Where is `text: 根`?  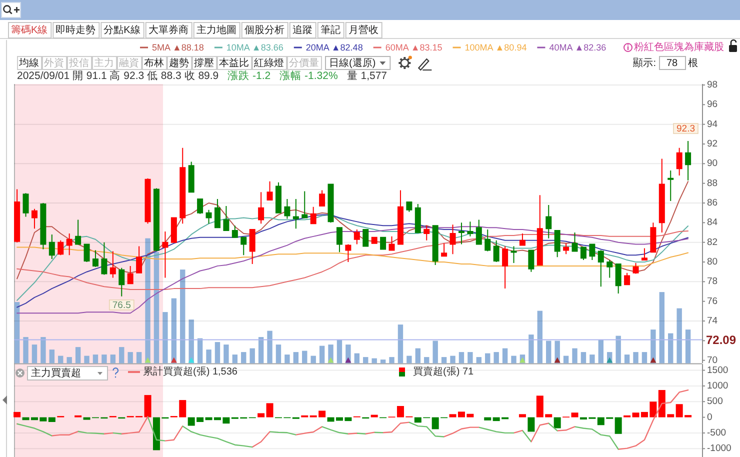 text: 根 is located at coordinates (693, 63).